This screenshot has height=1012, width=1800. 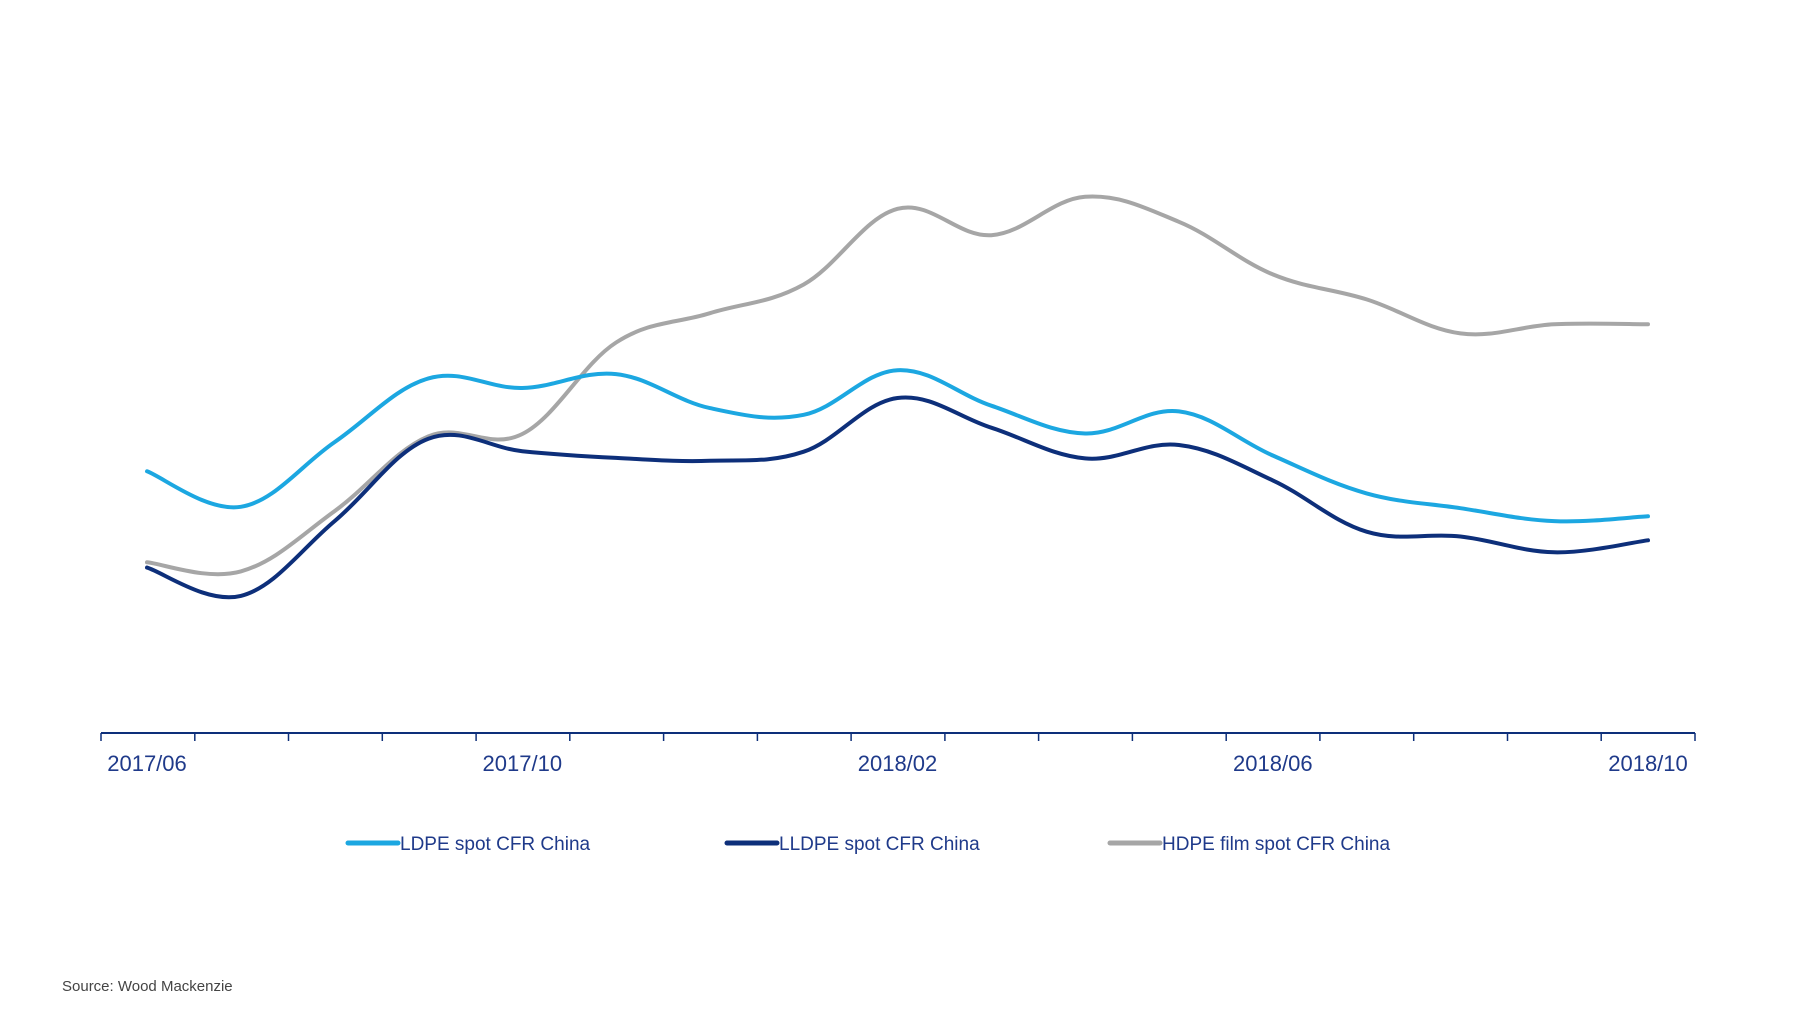 I want to click on legend-item: LDPE spot CFR China, so click(x=468, y=844).